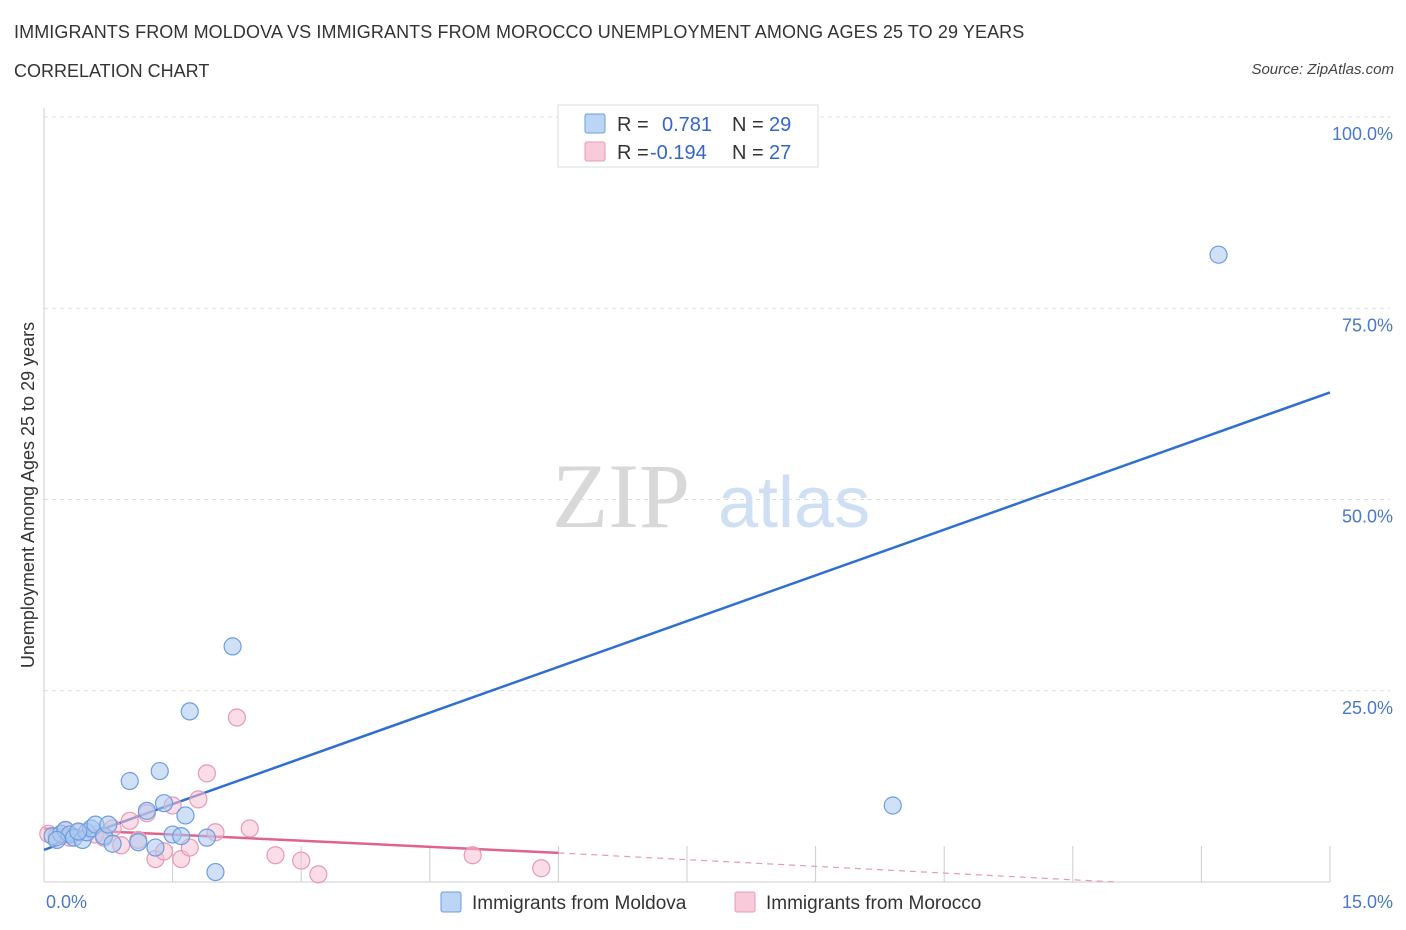 The image size is (1406, 930). I want to click on x-axis-ticks, so click(687, 864).